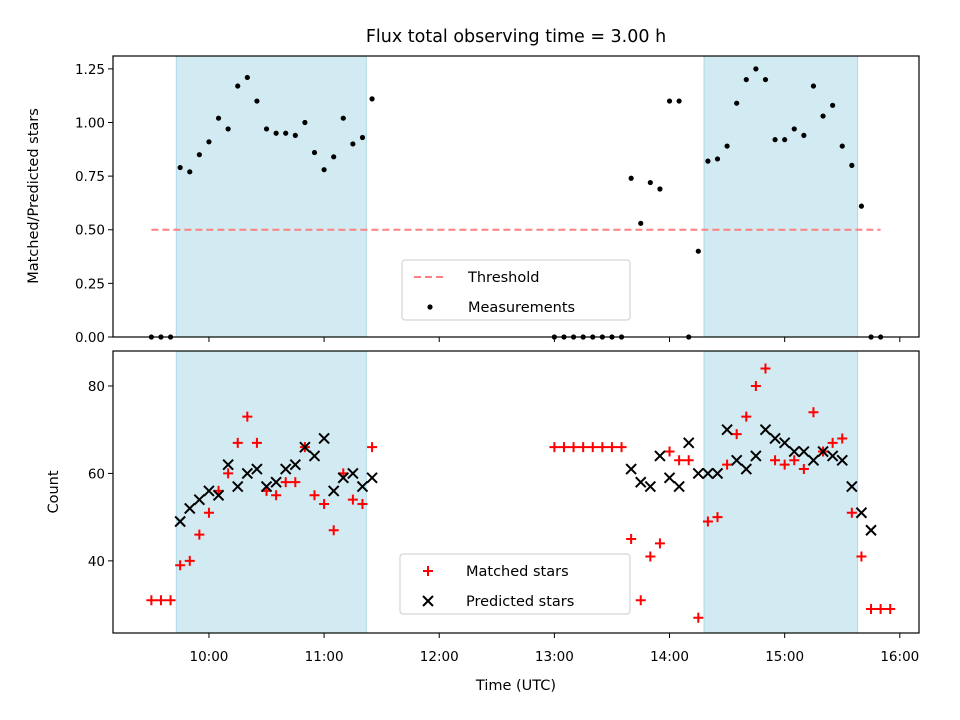 This screenshot has height=720, width=960. What do you see at coordinates (515, 686) in the screenshot?
I see `x-axis-label: Time (UTC)` at bounding box center [515, 686].